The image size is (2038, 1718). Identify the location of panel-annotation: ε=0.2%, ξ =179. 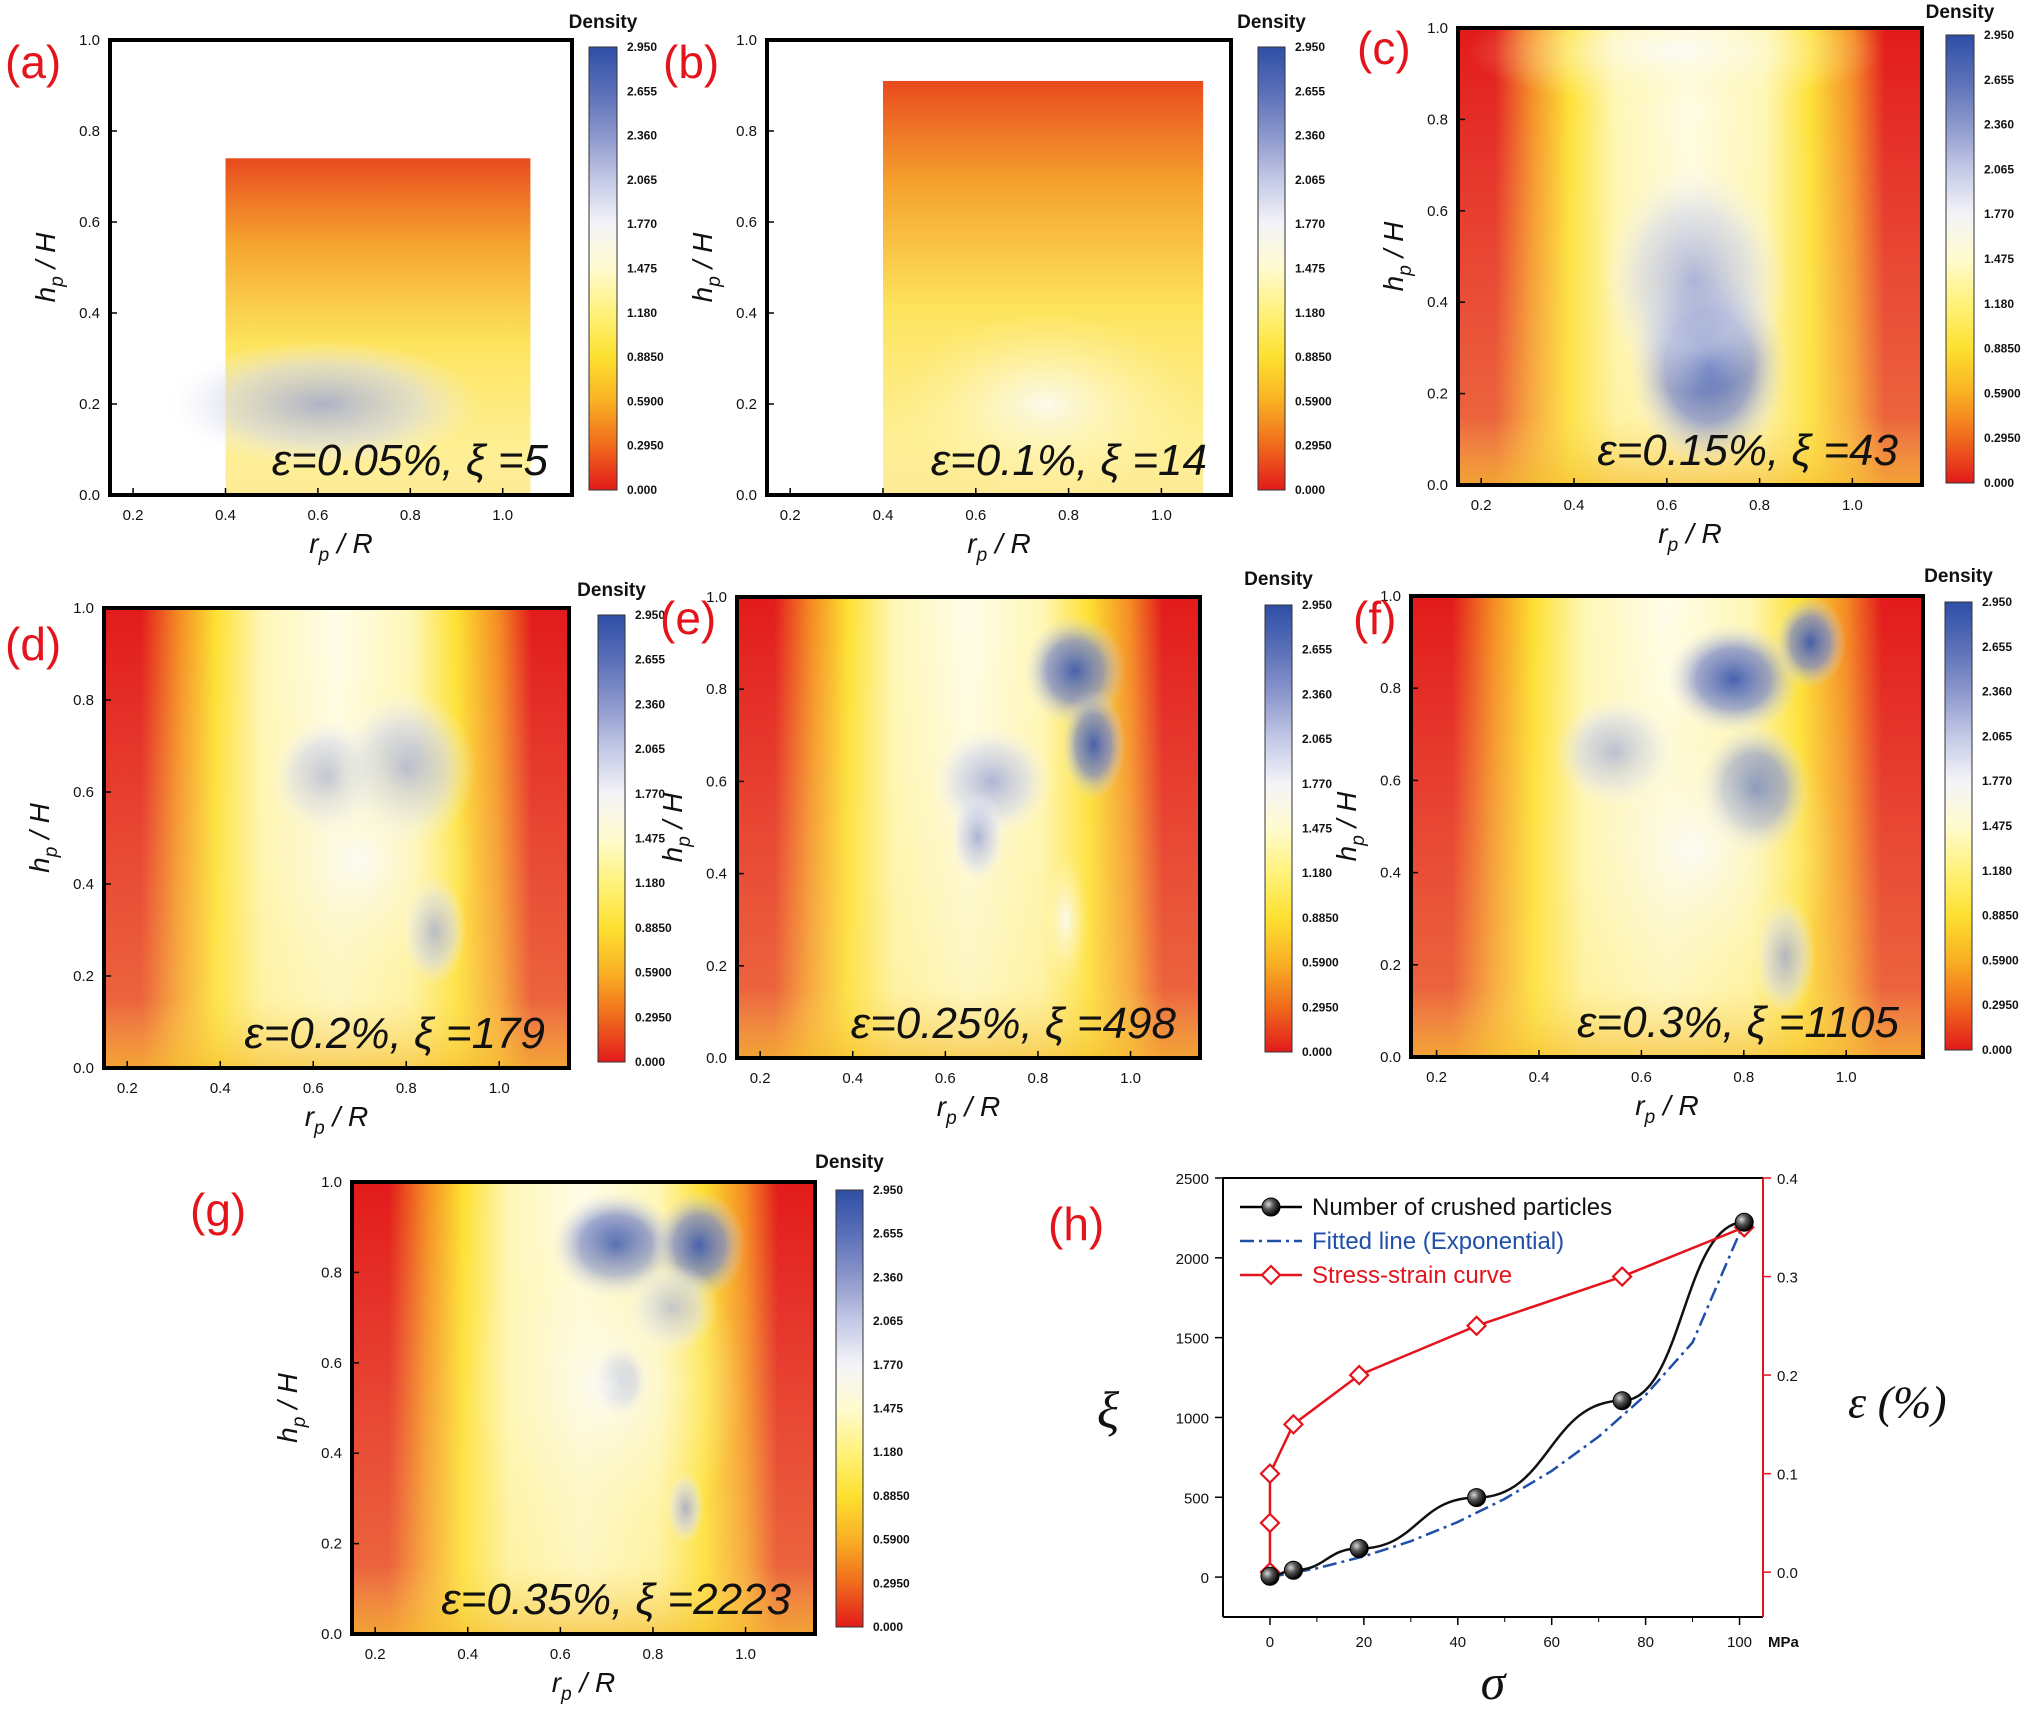
(394, 1033).